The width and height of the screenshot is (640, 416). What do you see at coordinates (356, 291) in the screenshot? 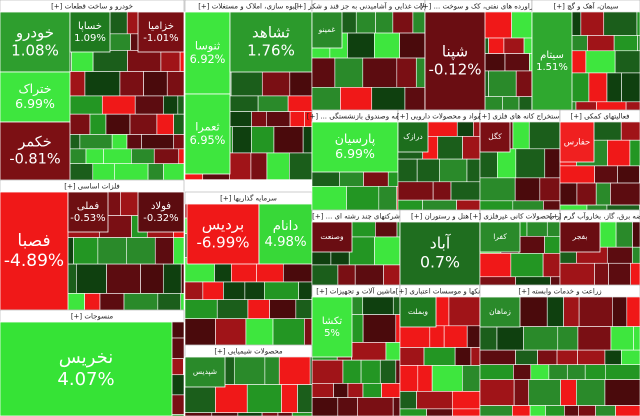
I see `sector-title: ماشین آلات و تجهیزات [+]` at bounding box center [356, 291].